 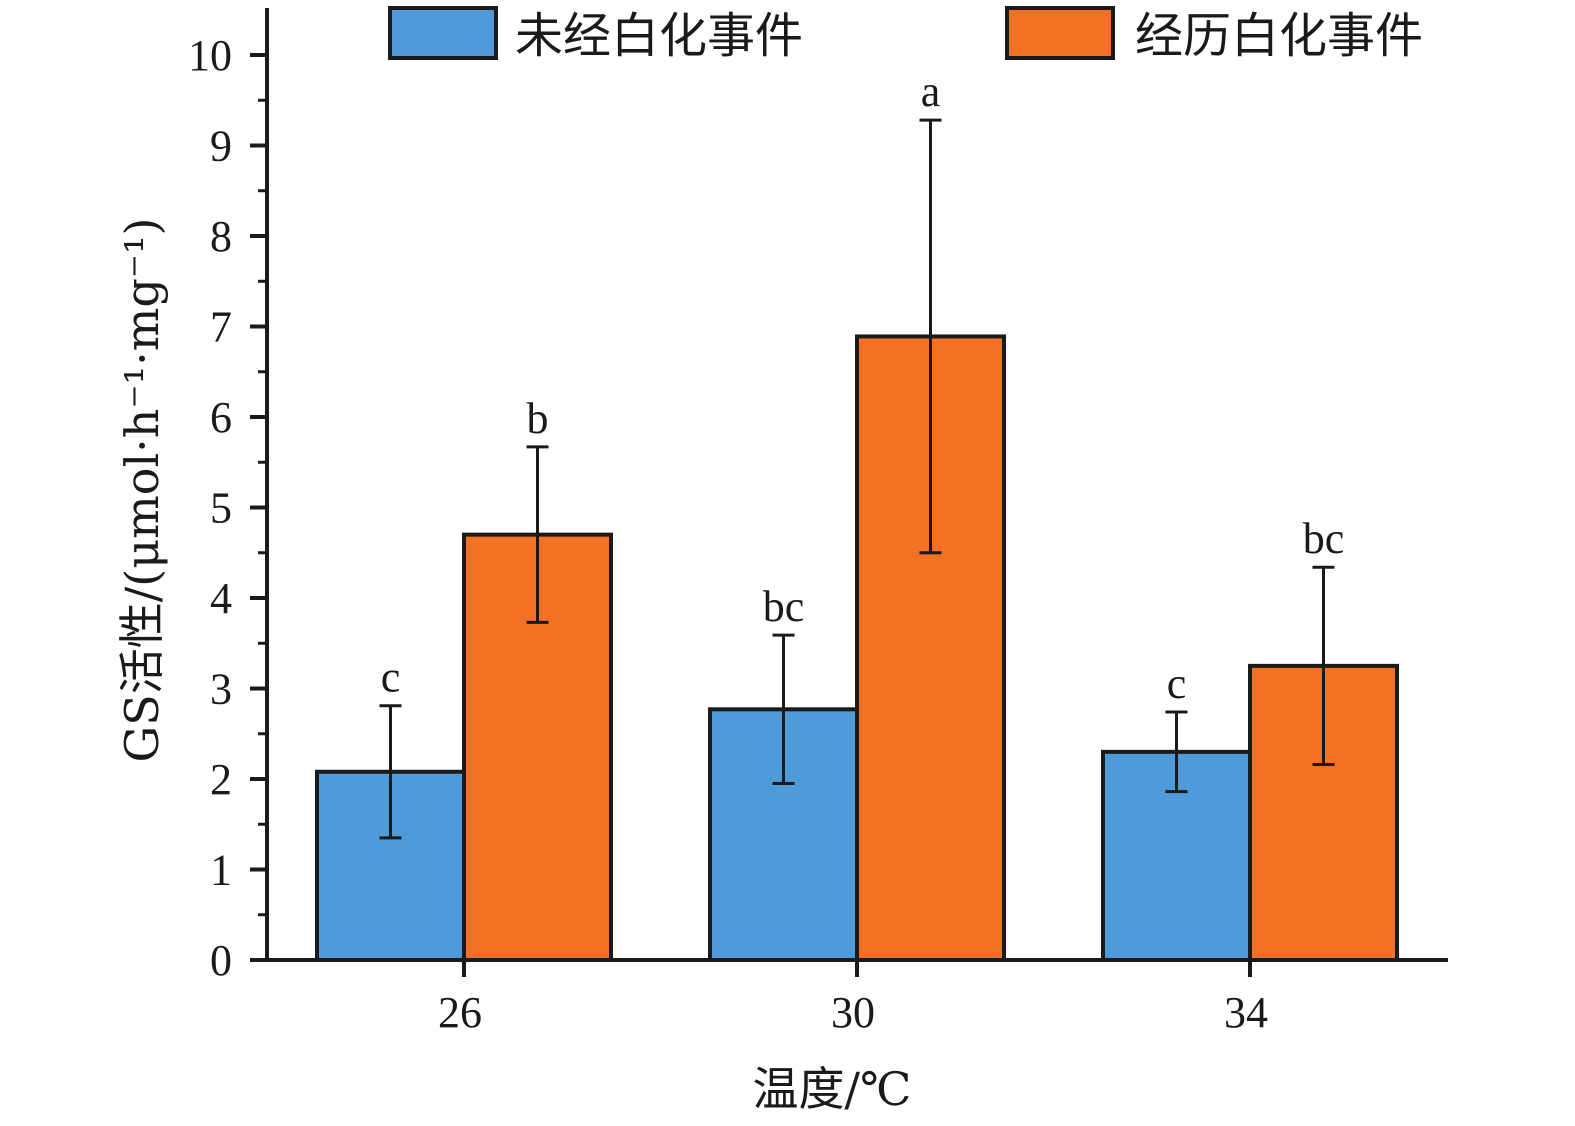 What do you see at coordinates (221, 598) in the screenshot?
I see `y-tick-label: 4` at bounding box center [221, 598].